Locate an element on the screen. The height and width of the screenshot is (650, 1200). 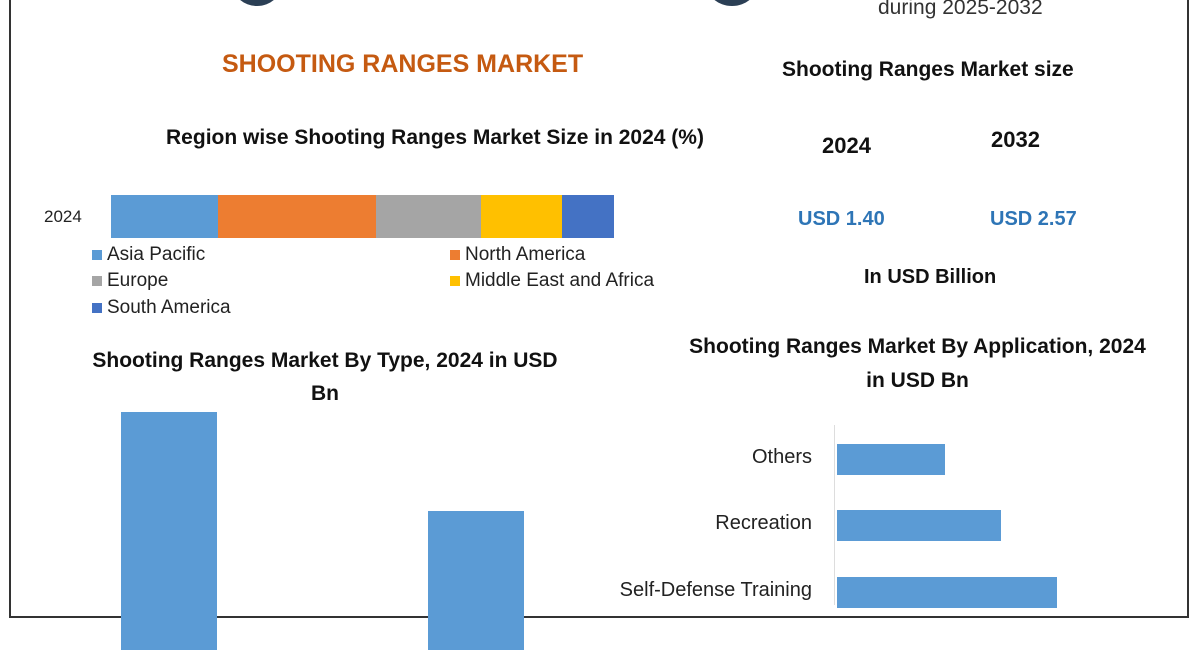
region-segment-europe is located at coordinates (429, 216).